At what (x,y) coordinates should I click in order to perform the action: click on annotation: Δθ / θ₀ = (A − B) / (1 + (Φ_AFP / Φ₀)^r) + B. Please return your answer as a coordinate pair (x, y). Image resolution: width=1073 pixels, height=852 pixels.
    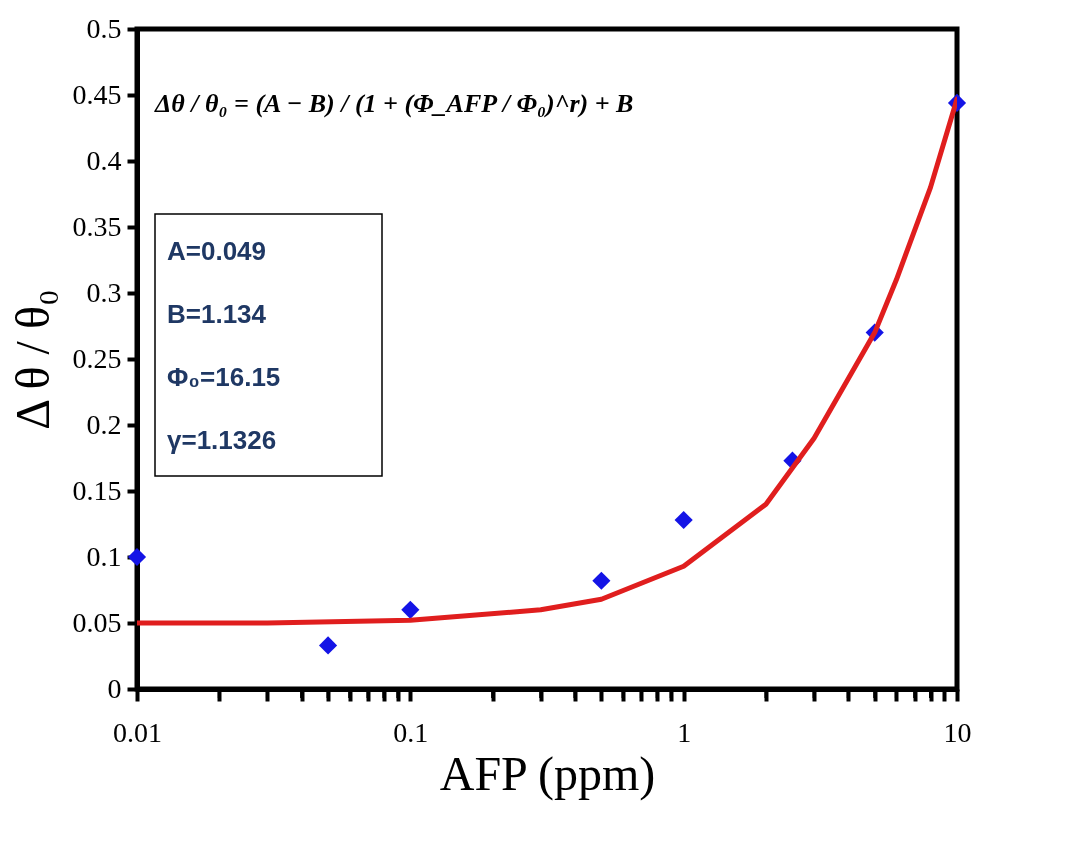
    Looking at the image, I should click on (394, 103).